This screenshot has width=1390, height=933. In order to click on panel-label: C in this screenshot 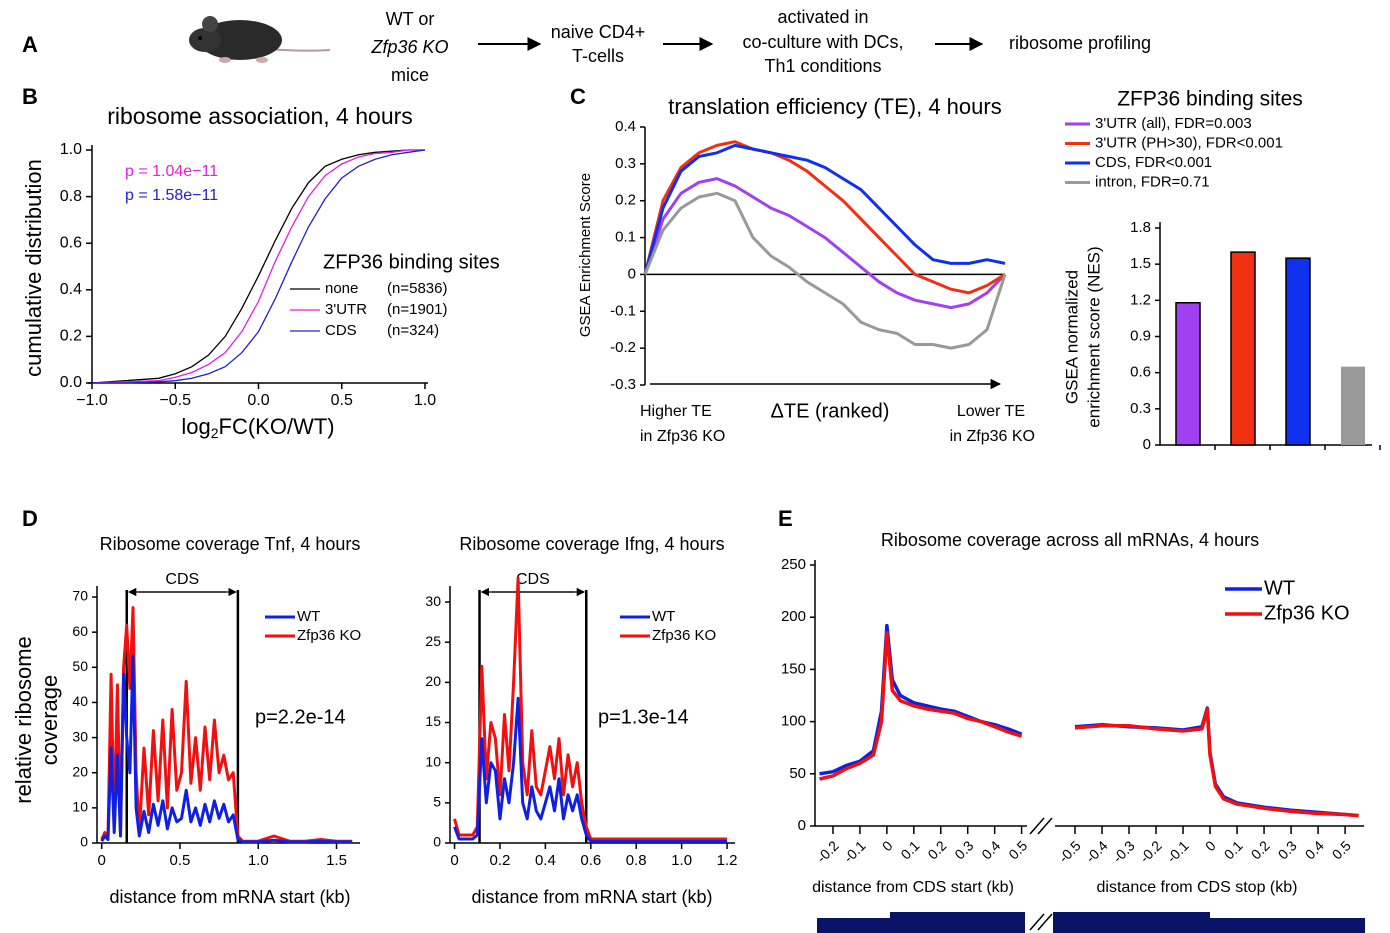, I will do `click(578, 96)`.